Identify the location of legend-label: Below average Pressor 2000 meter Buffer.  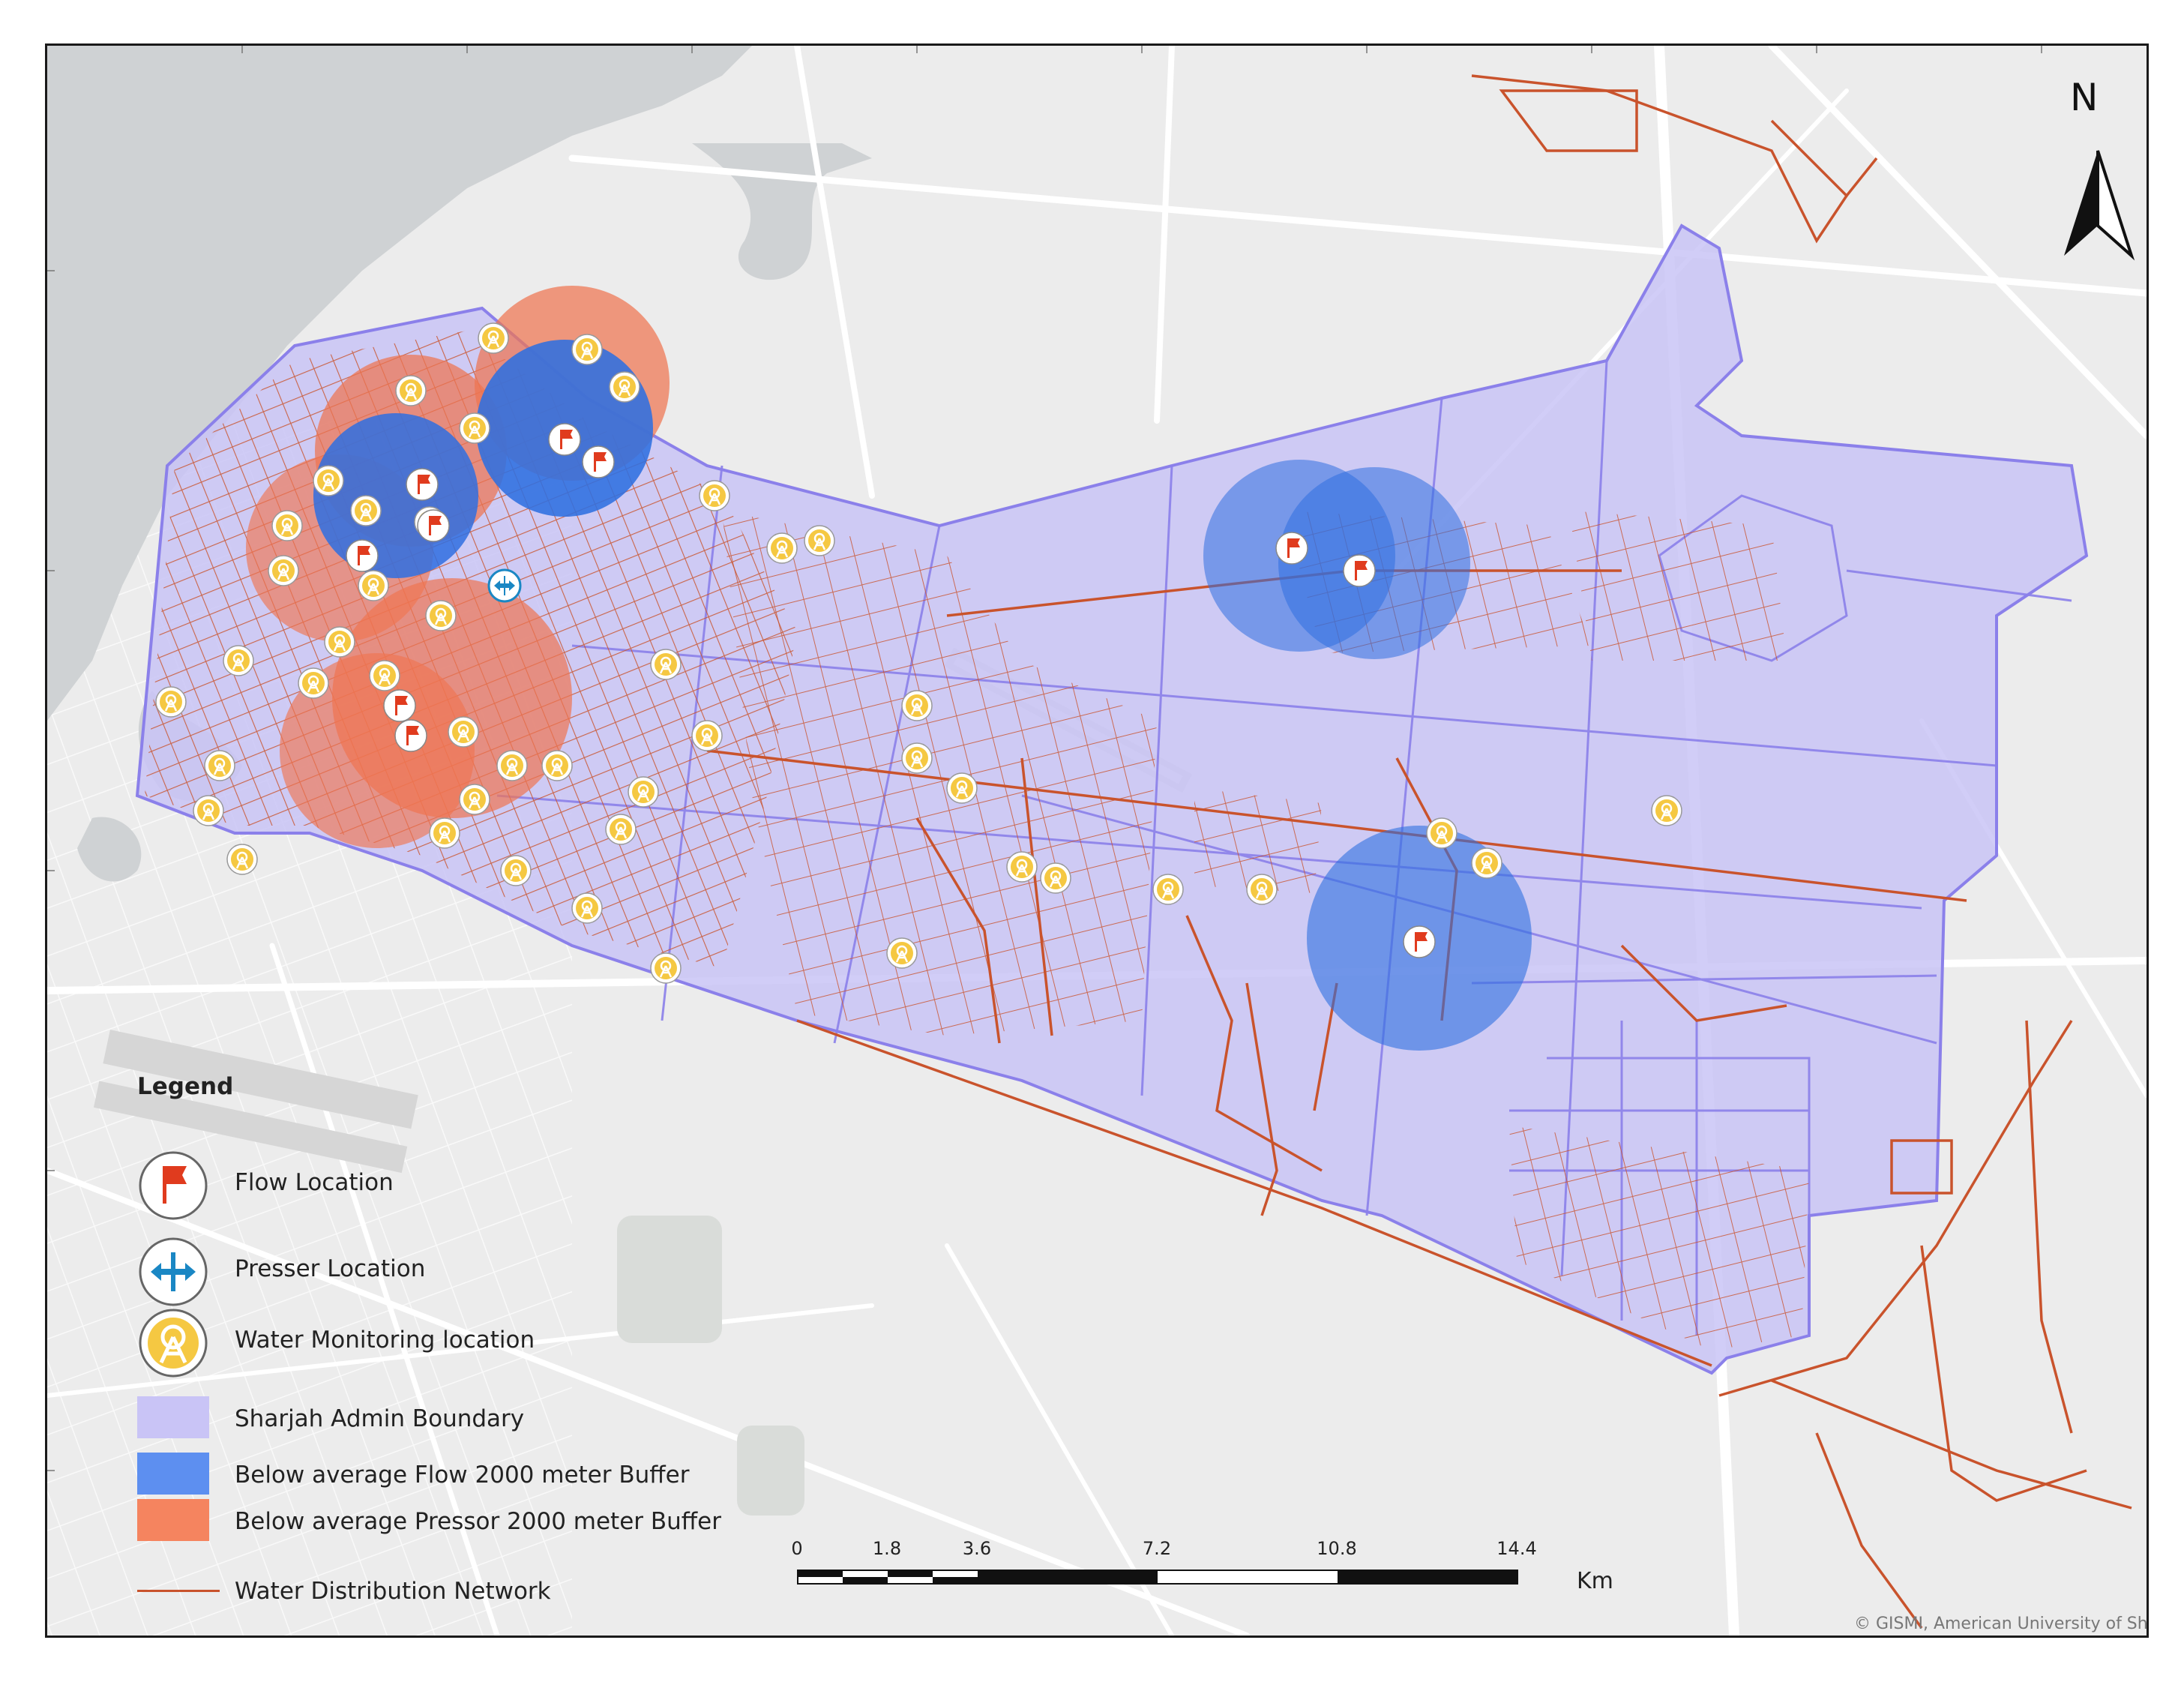
(478, 1521).